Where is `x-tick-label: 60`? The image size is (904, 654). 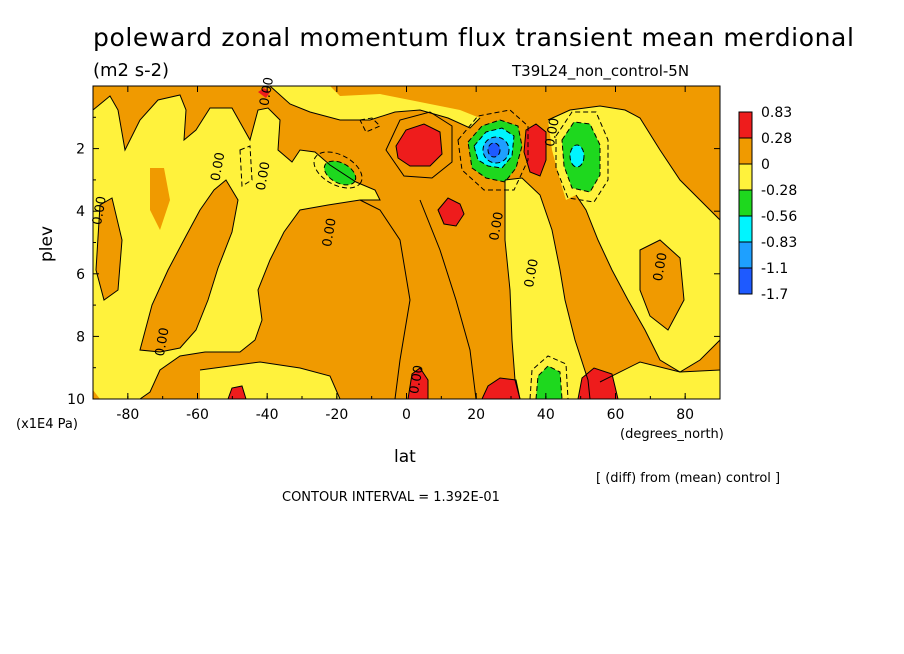 x-tick-label: 60 is located at coordinates (616, 415).